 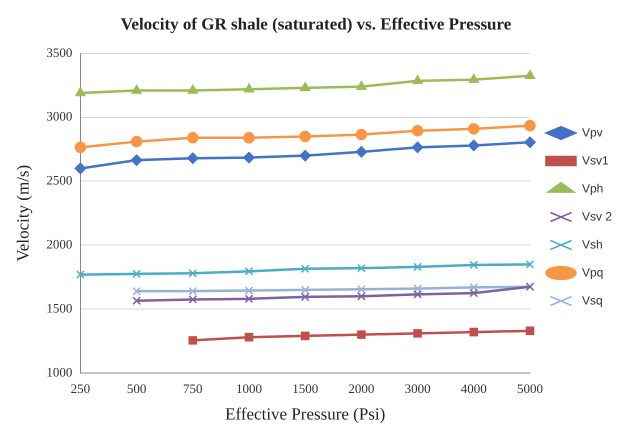 I want to click on y-tick-label: 2000, so click(x=59, y=244).